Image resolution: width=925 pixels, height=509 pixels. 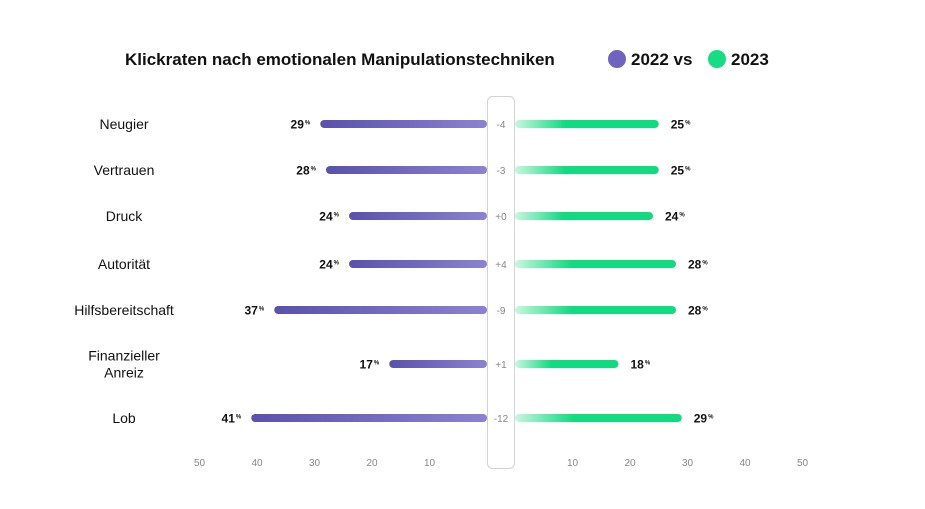 I want to click on difference-label: -4, so click(x=501, y=125).